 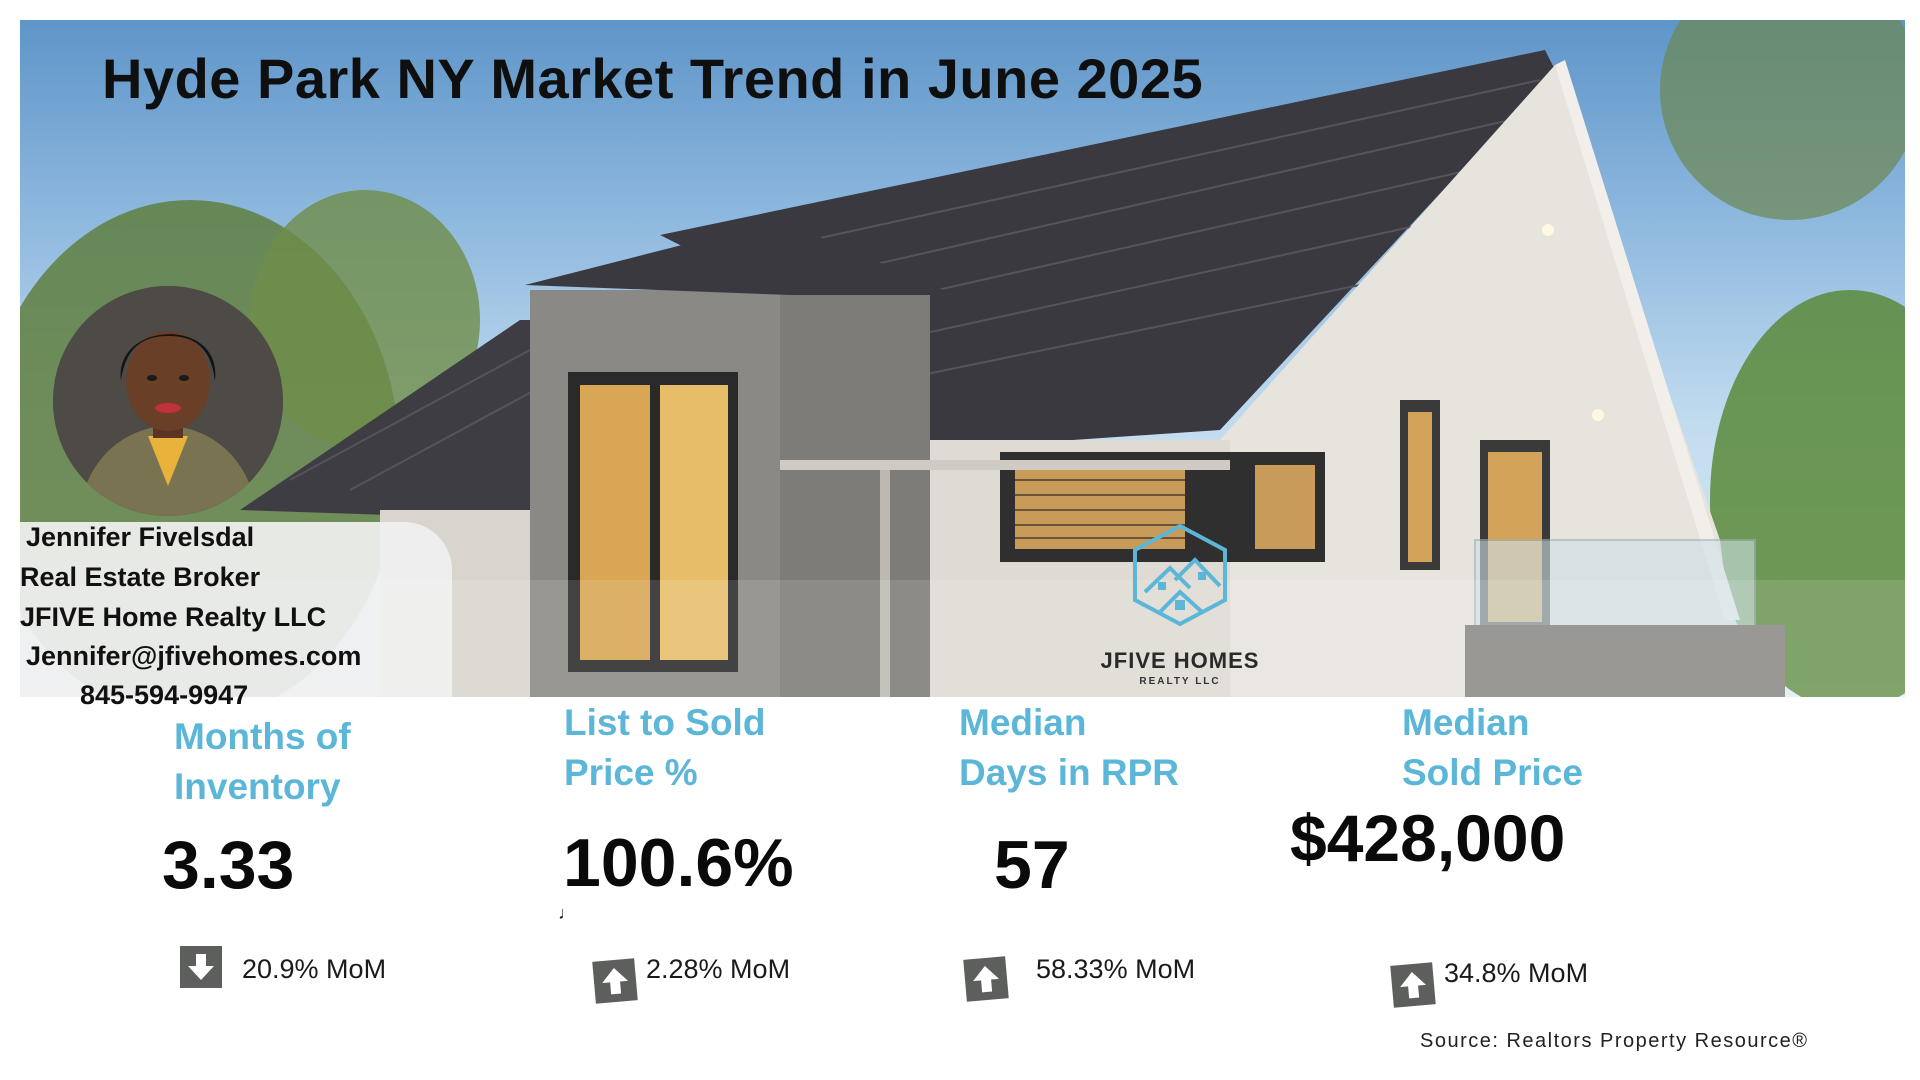 I want to click on stray-mark: ♩, so click(x=567, y=913).